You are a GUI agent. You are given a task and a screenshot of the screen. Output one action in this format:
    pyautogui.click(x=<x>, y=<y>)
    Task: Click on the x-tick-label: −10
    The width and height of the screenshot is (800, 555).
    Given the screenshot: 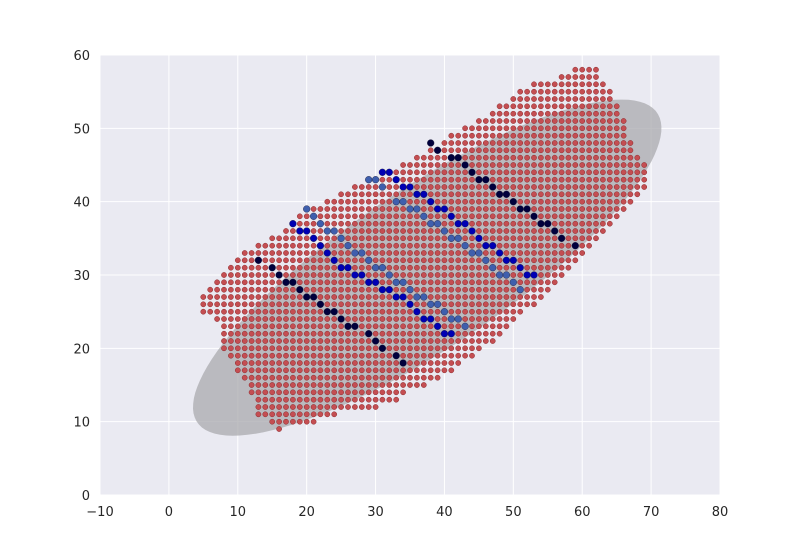 What is the action you would take?
    pyautogui.click(x=99, y=512)
    